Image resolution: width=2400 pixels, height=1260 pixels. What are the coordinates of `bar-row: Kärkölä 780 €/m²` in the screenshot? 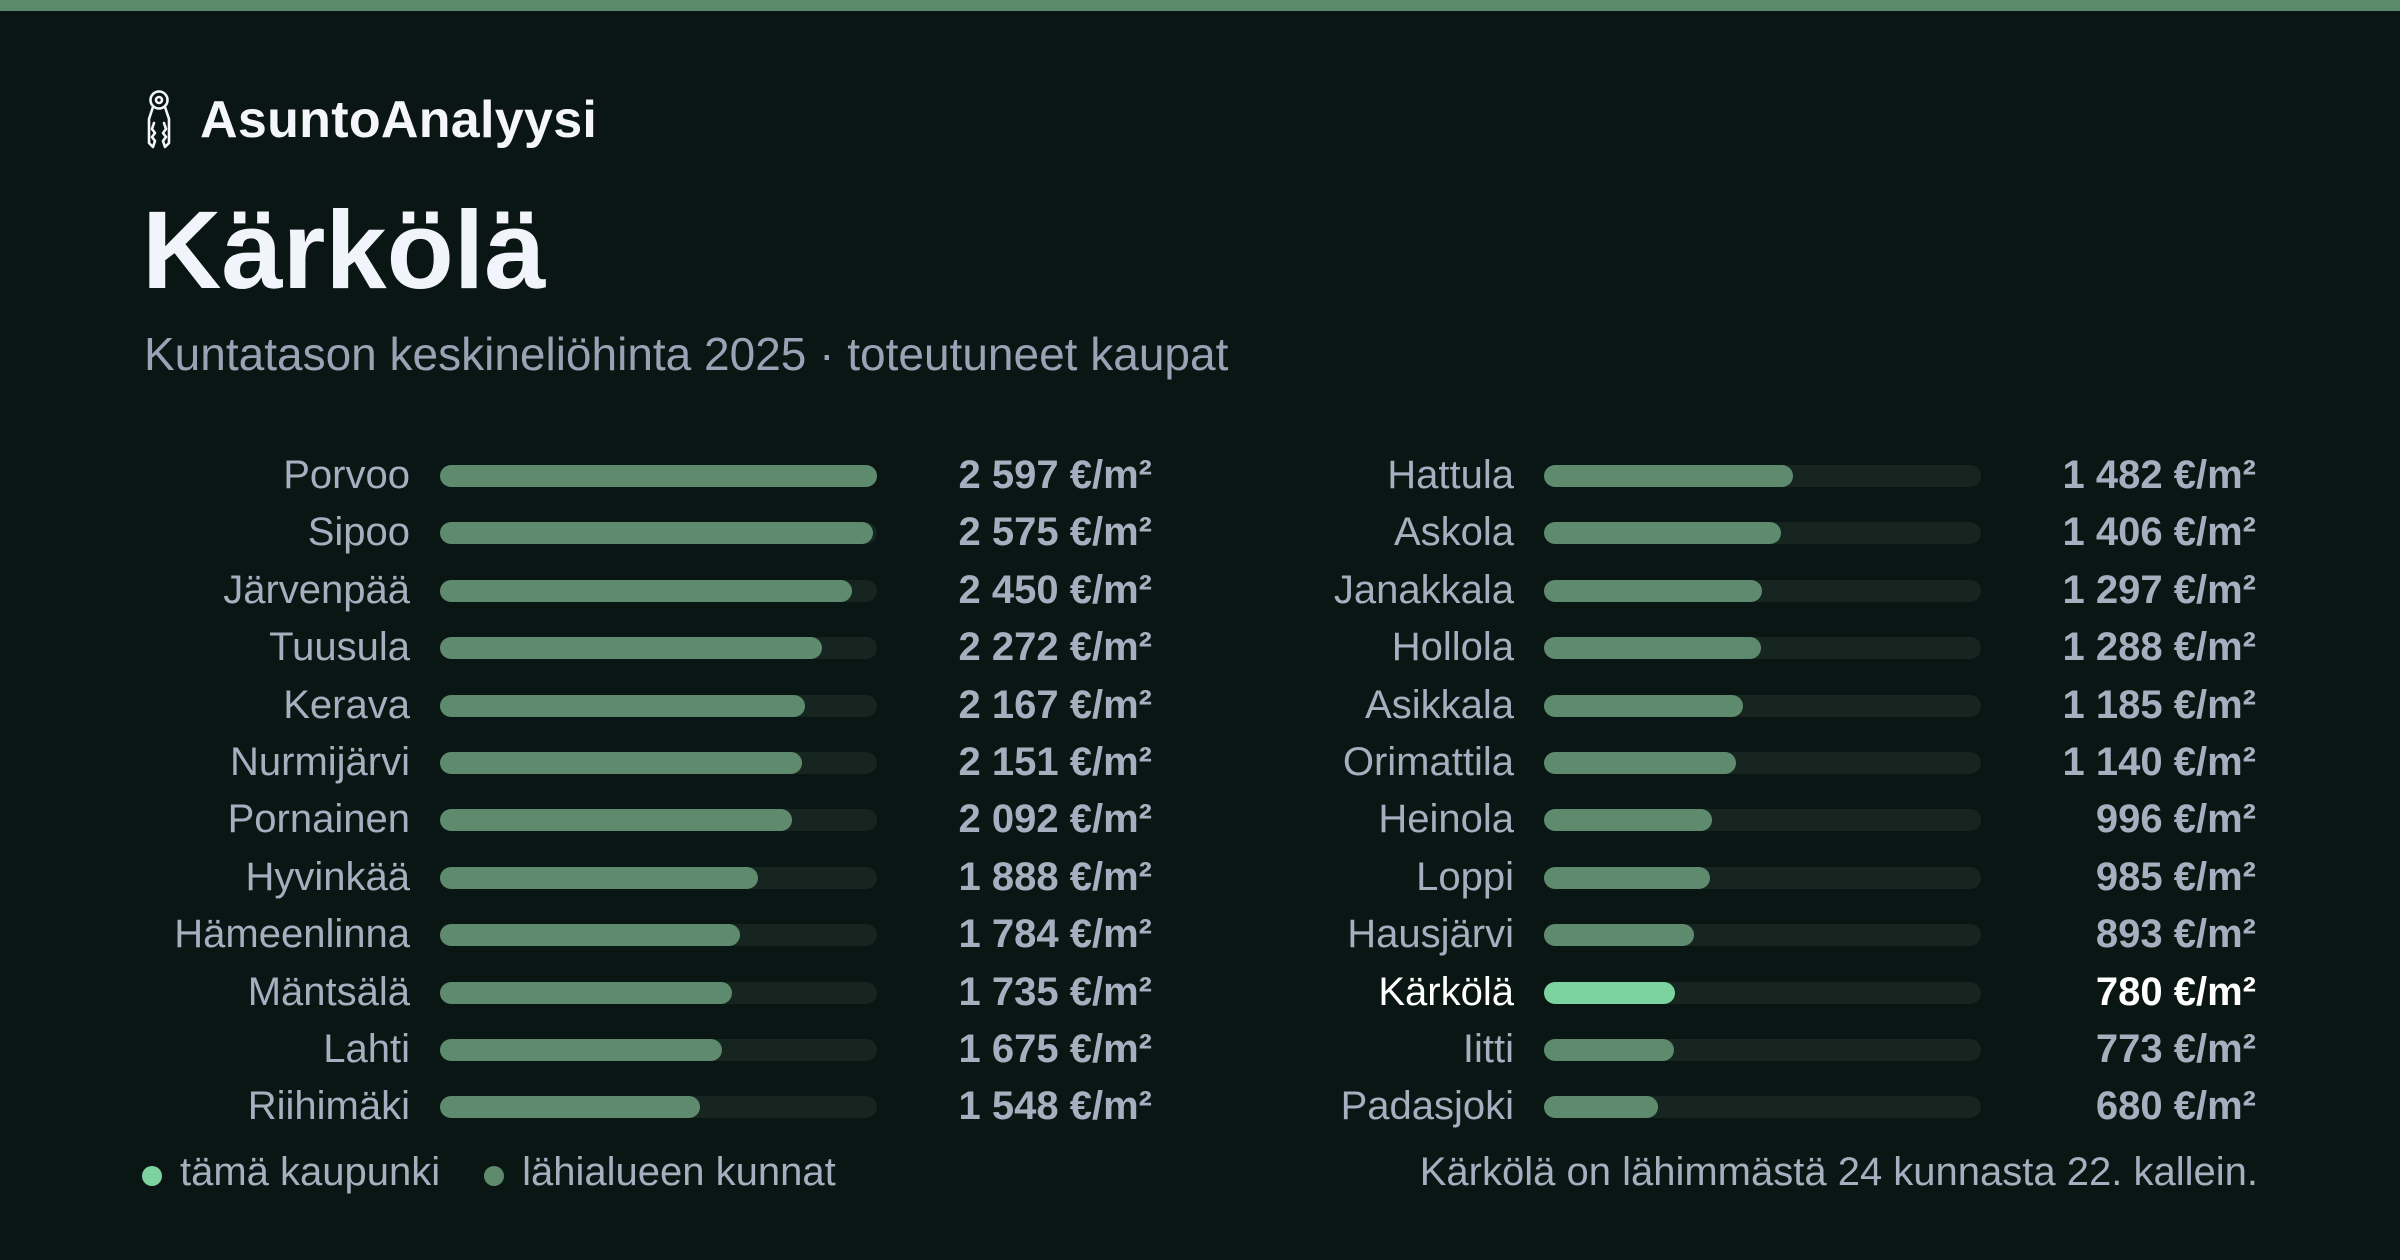 It's located at (1710, 992).